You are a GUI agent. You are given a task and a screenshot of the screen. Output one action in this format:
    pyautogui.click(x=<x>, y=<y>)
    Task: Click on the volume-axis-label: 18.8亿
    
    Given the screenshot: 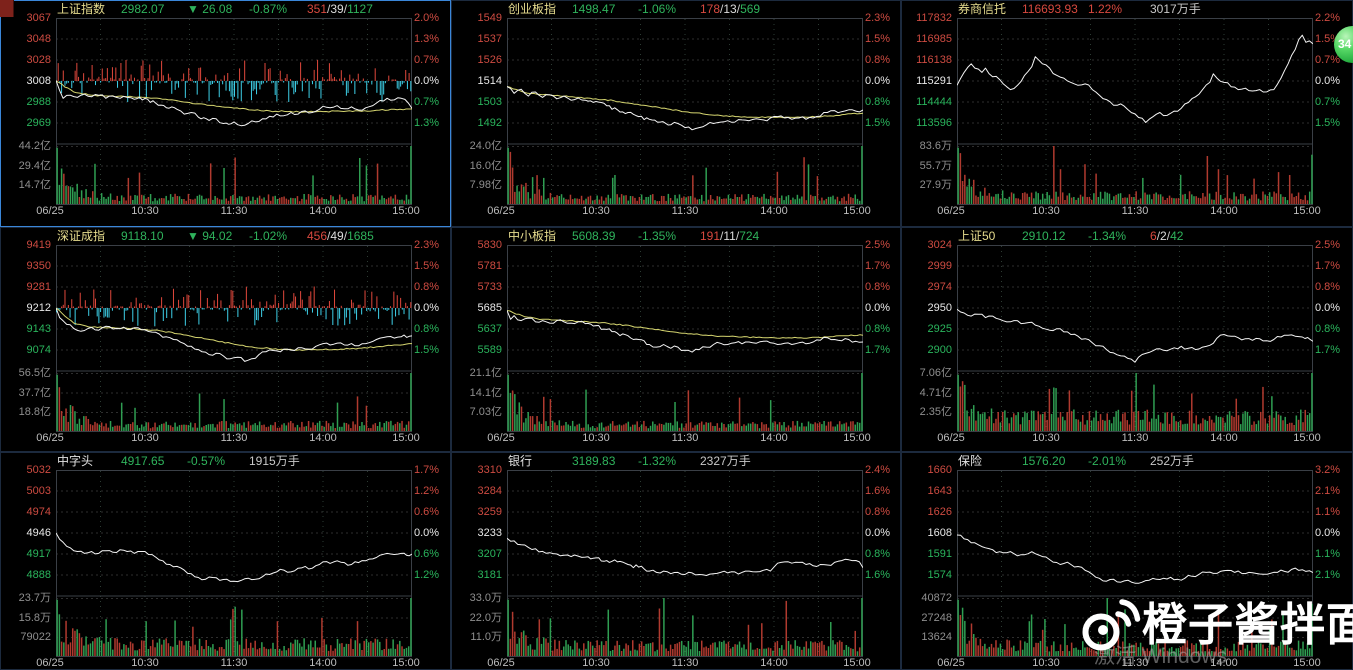 What is the action you would take?
    pyautogui.click(x=34, y=412)
    